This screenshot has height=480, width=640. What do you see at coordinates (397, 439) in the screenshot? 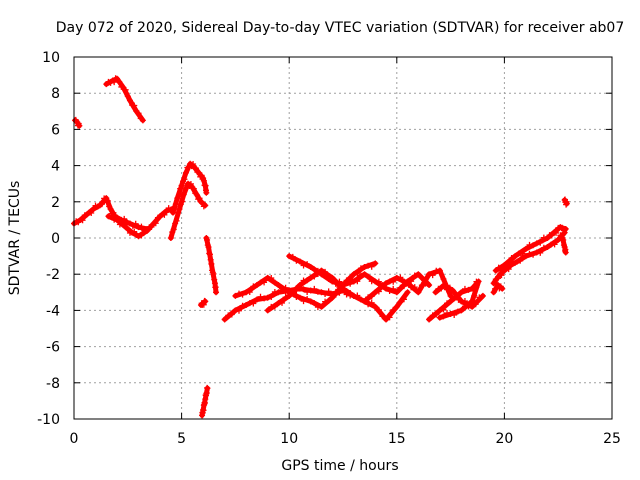
I see `x-tick-label: 15` at bounding box center [397, 439].